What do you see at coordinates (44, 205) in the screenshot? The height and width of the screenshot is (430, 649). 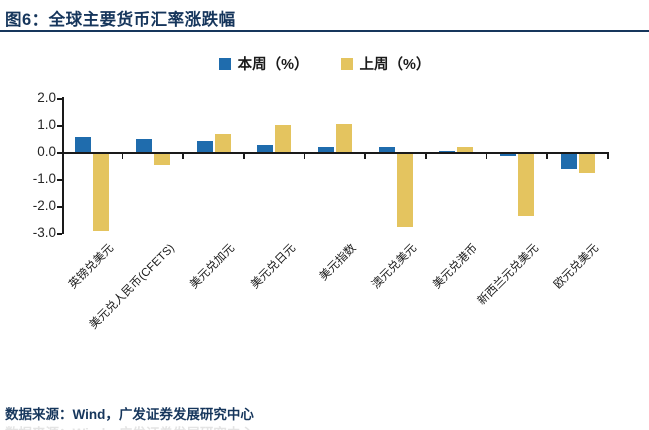 I see `y-axis-tick-label: -2.0` at bounding box center [44, 205].